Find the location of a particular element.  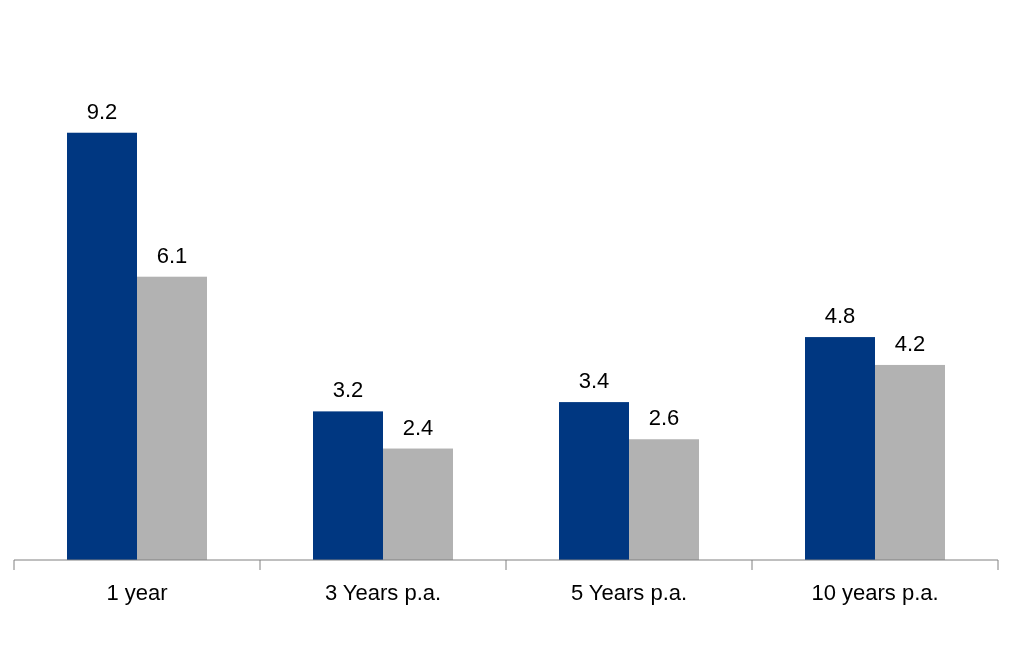

data-label: 3.4 is located at coordinates (594, 381).